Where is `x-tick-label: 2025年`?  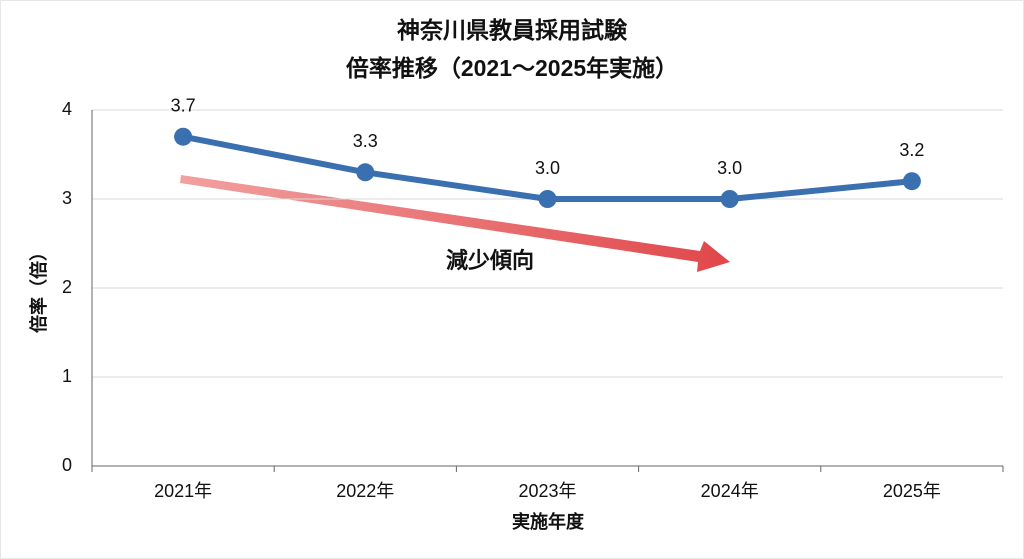 x-tick-label: 2025年 is located at coordinates (912, 491).